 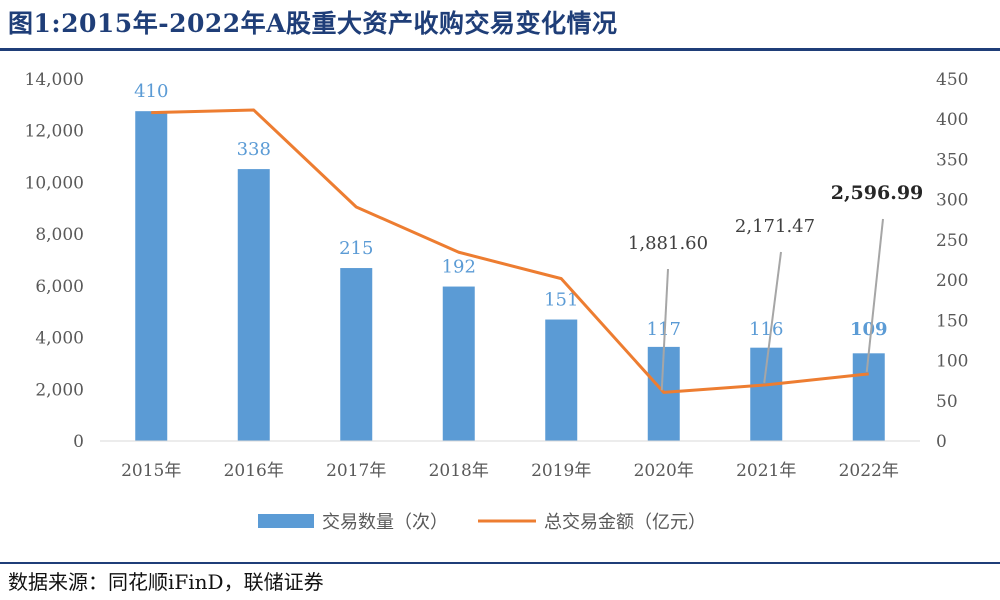 What do you see at coordinates (54, 80) in the screenshot?
I see `left-axis-tick-label: 14,000` at bounding box center [54, 80].